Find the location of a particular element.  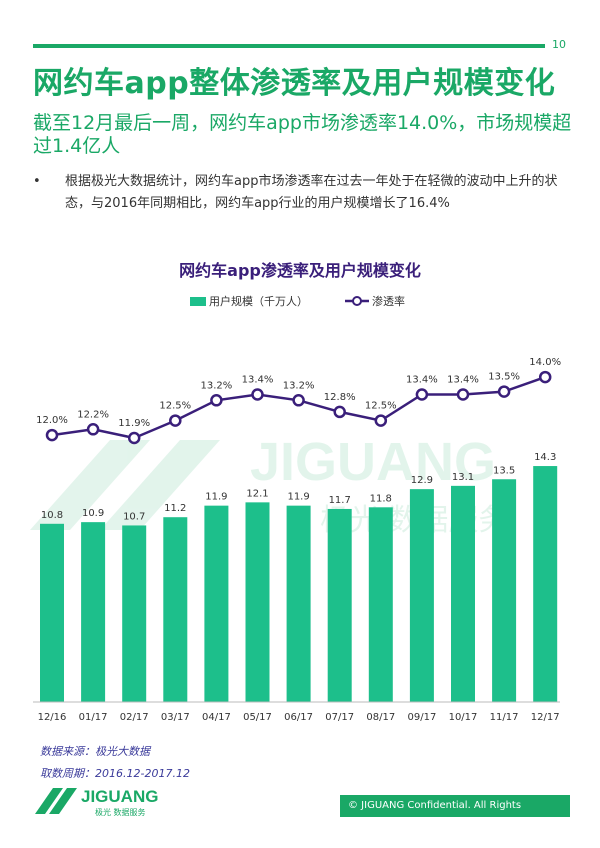

watermark-logo-icon is located at coordinates (125, 485).